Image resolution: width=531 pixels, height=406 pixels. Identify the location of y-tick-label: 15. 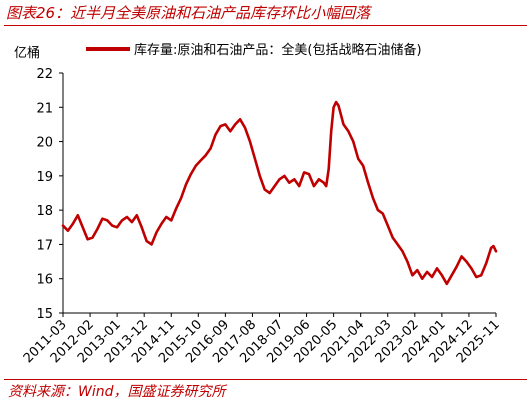
(44, 314).